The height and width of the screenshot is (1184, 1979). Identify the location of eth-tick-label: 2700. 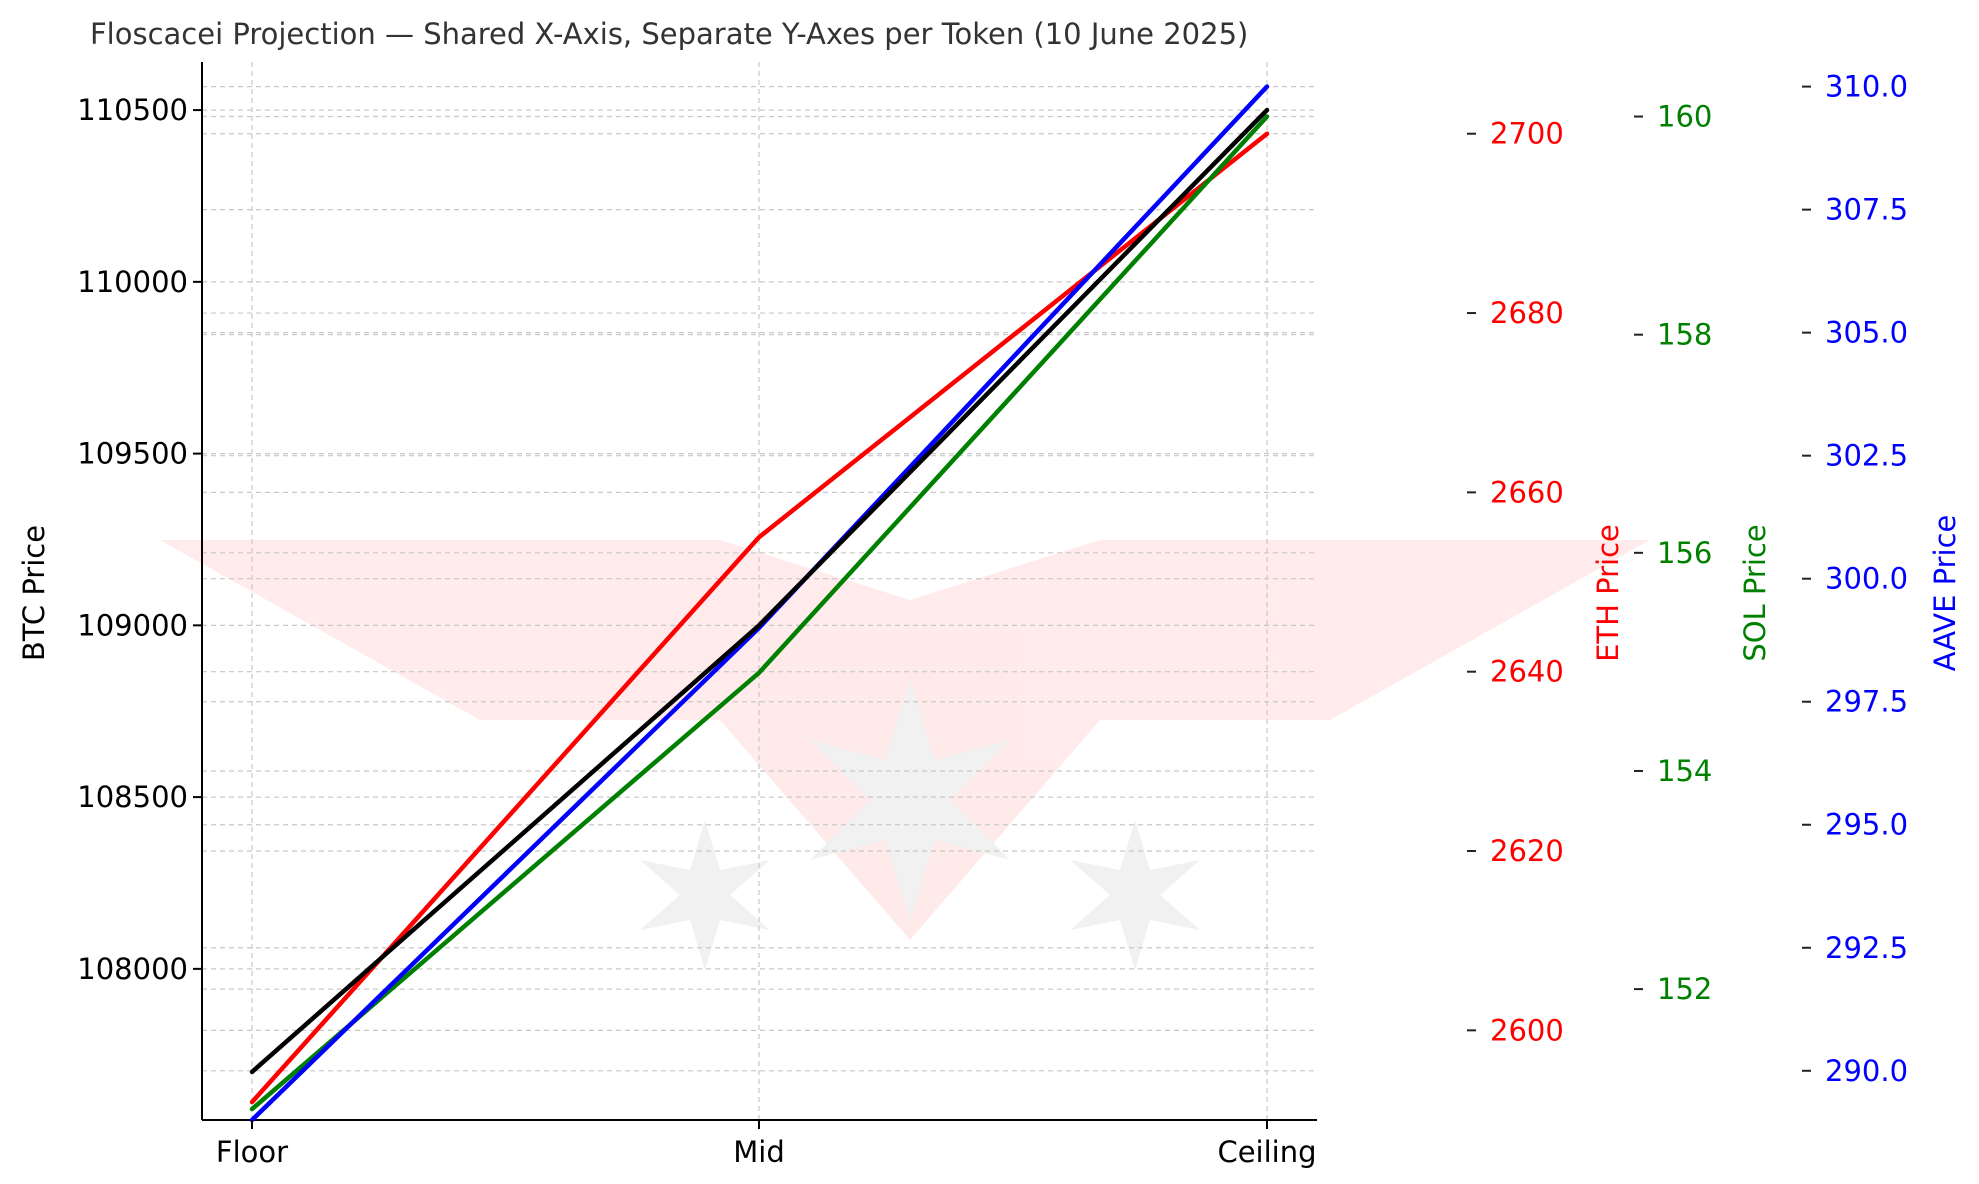
(1527, 134).